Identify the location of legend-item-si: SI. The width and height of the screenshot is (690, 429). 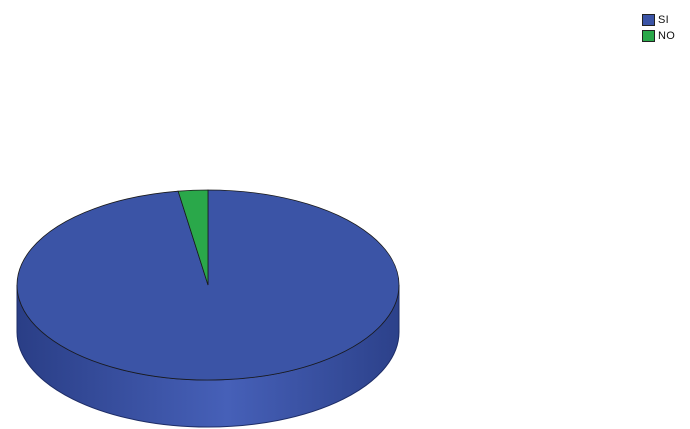
(658, 19).